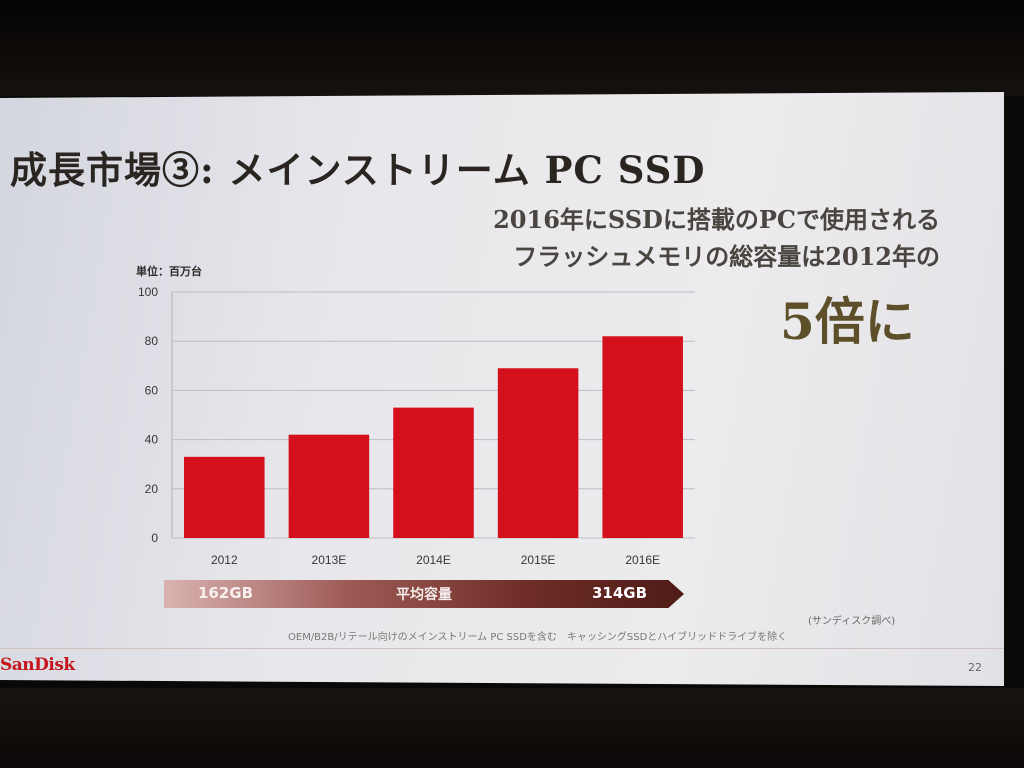 This screenshot has width=1024, height=768. I want to click on y-tick-label: 60, so click(152, 390).